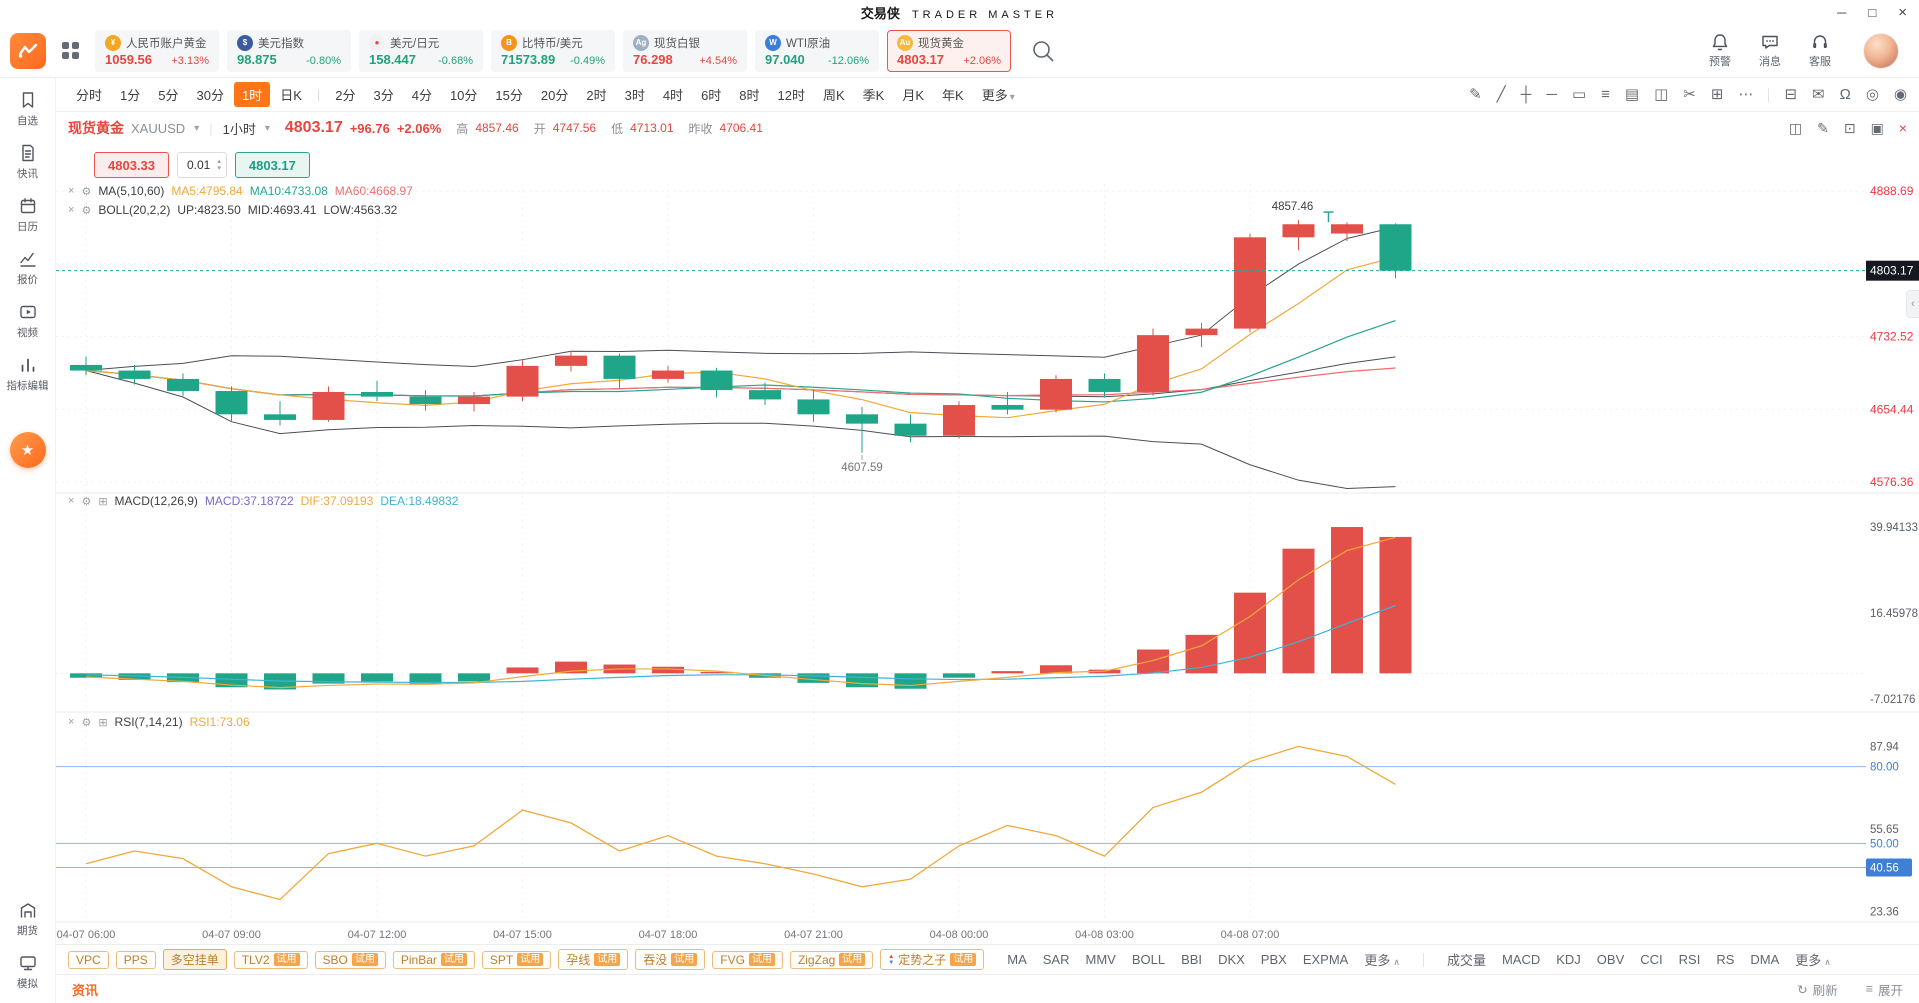 The image size is (1919, 1003). Describe the element at coordinates (953, 95) in the screenshot. I see `timeframe-年K: 年K` at that location.